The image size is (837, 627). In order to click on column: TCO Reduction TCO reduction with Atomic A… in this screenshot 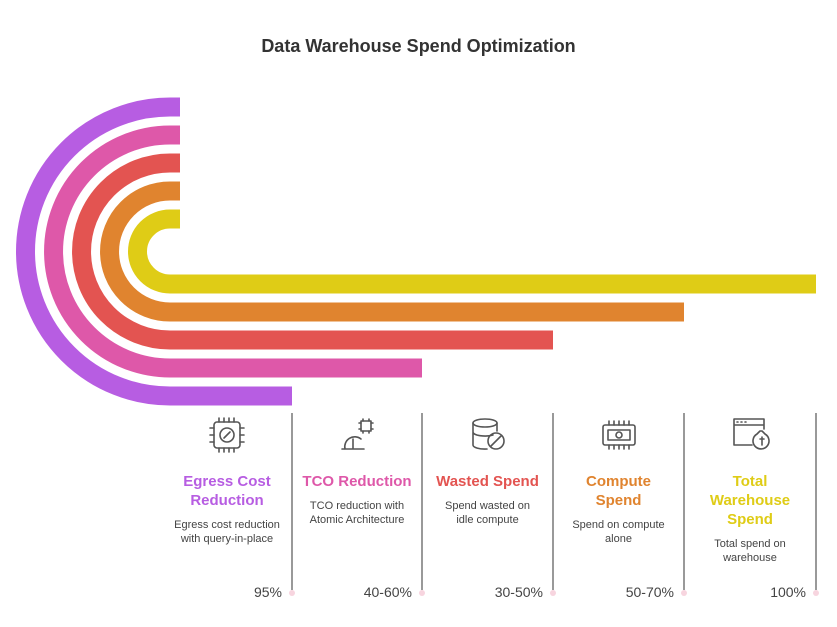, I will do `click(357, 499)`.